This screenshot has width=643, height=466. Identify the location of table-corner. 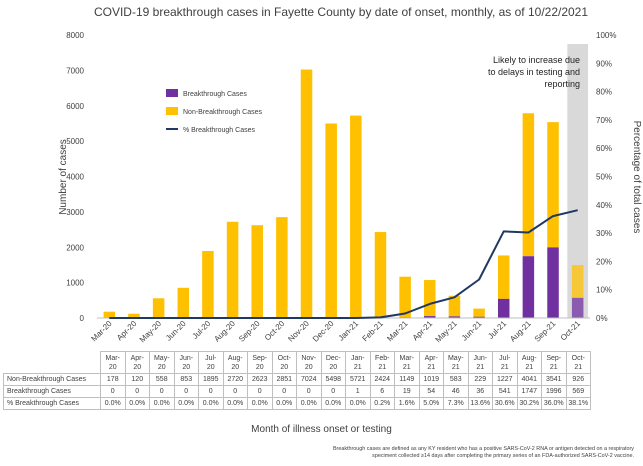
(52, 362).